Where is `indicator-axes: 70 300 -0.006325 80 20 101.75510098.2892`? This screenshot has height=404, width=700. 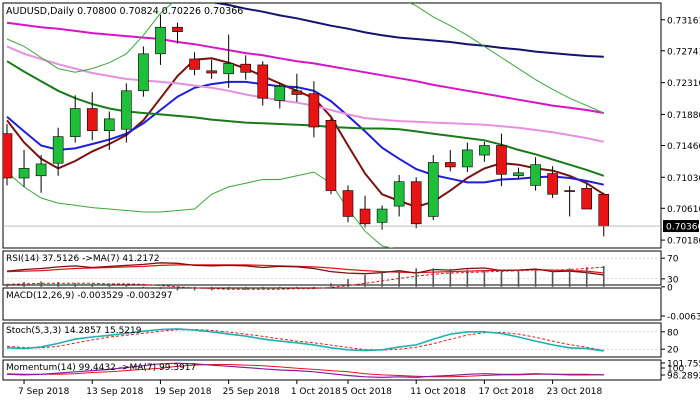
indicator-axes: 70 300 -0.006325 80 20 101.75510098.2892 is located at coordinates (680, 318).